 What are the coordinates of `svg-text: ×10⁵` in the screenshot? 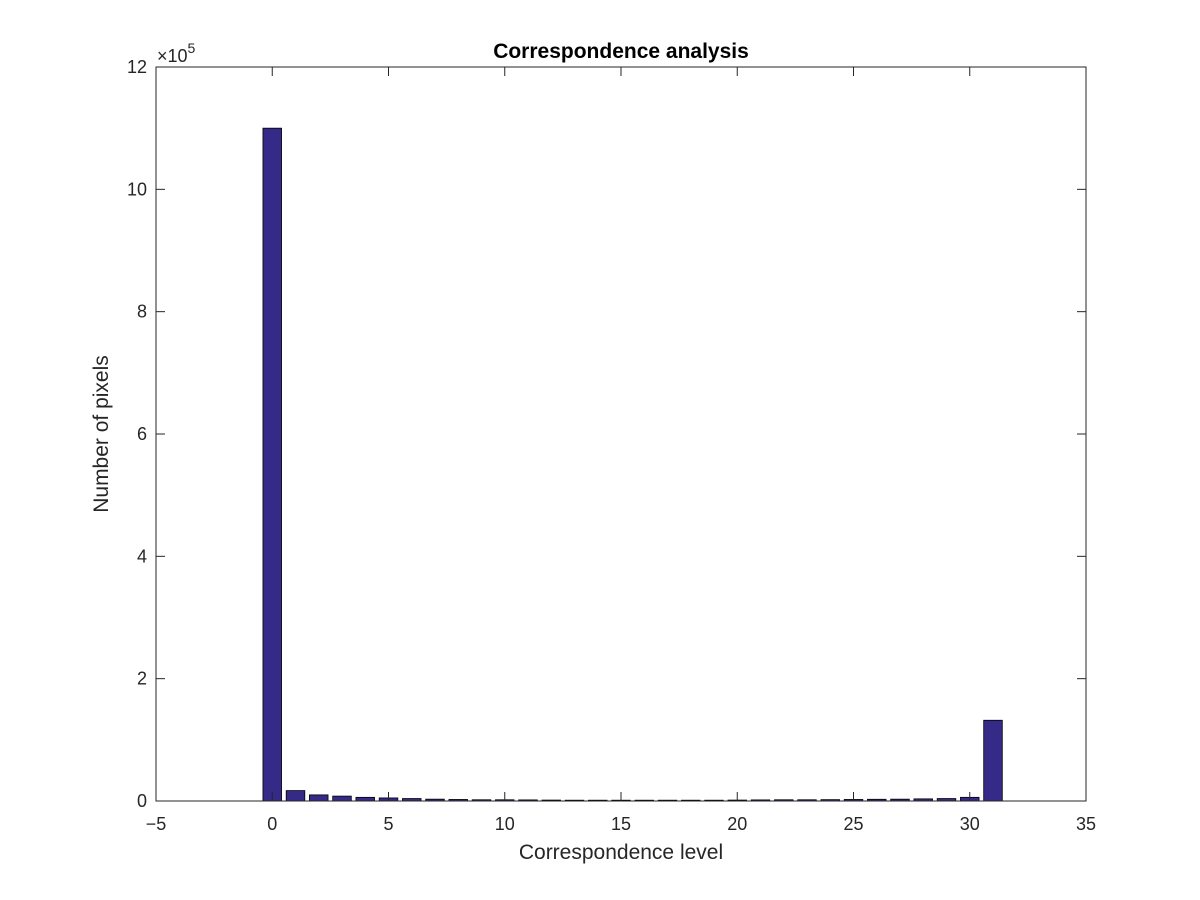 It's located at (176, 53).